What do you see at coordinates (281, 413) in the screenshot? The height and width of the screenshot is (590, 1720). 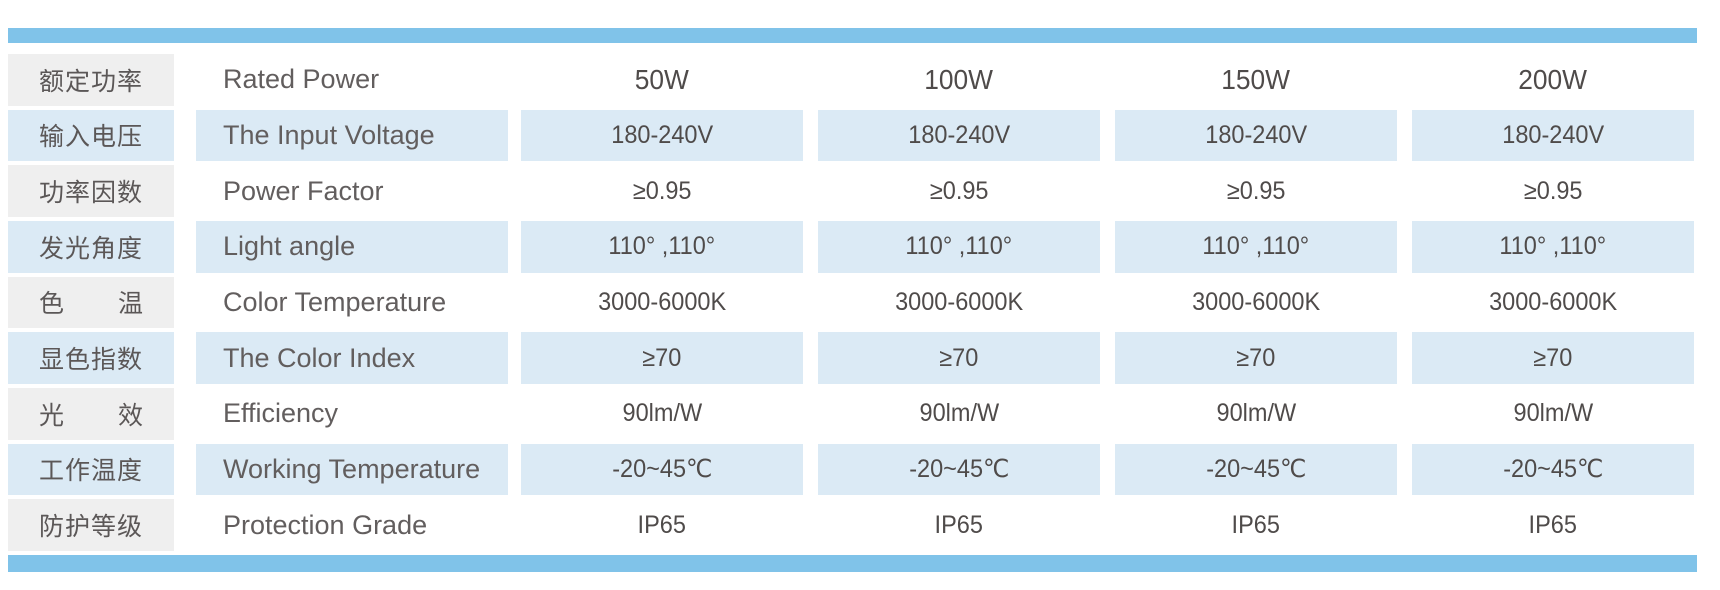 I see `en-label: Efficiency` at bounding box center [281, 413].